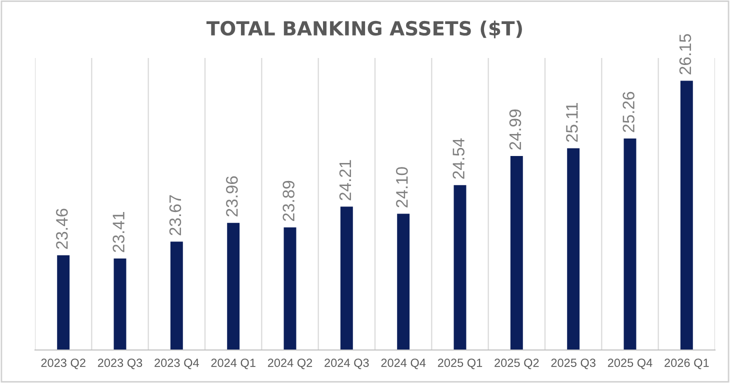 This screenshot has width=730, height=383. Describe the element at coordinates (628, 112) in the screenshot. I see `data-label: 25.26` at that location.